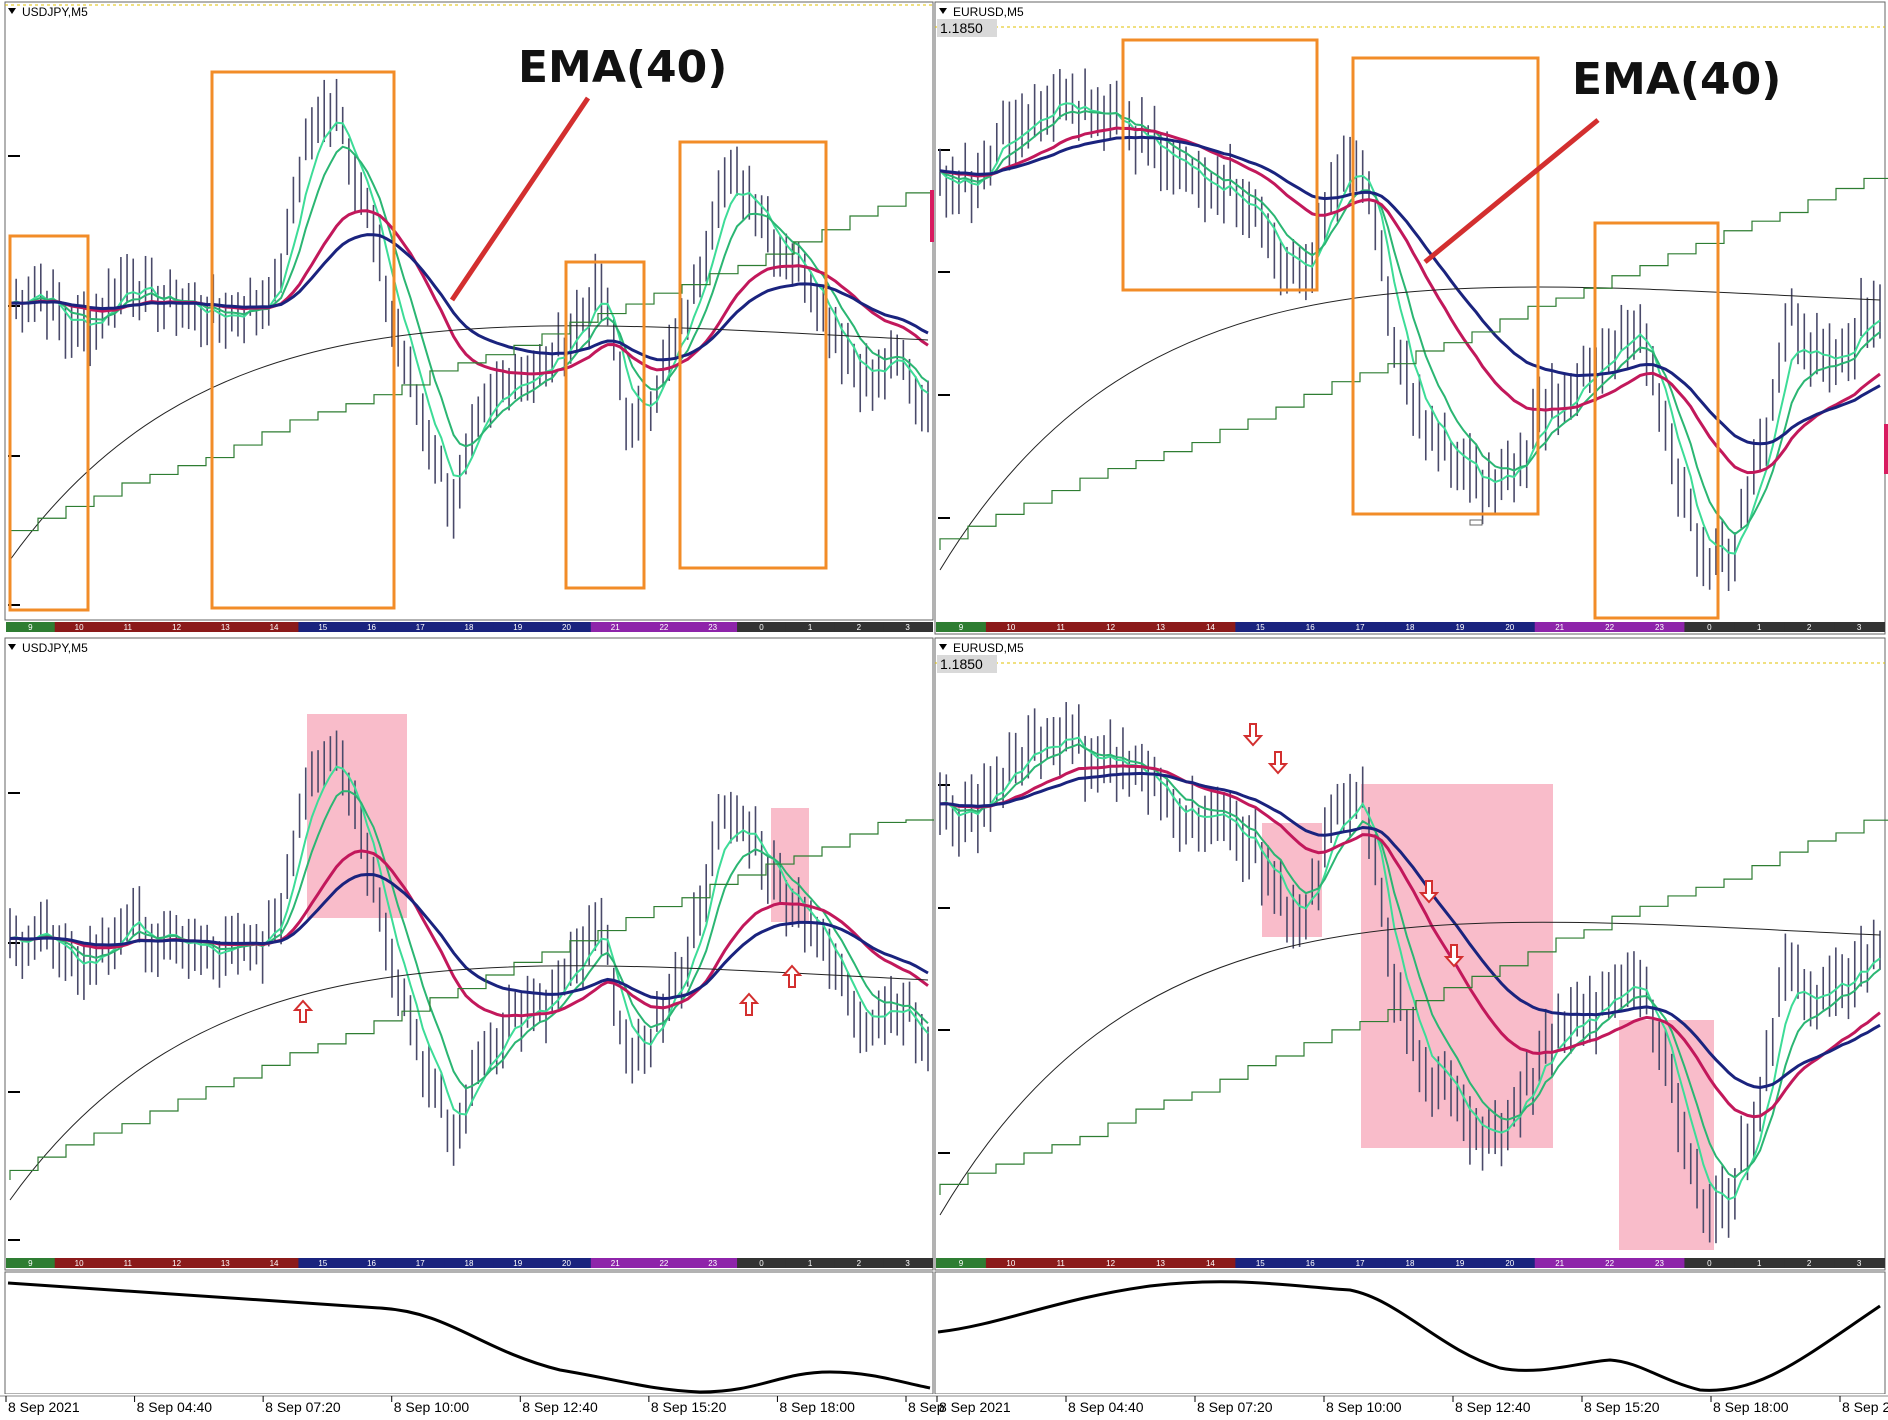  Describe the element at coordinates (1666, 1135) in the screenshot. I see `highlight-zone` at that location.